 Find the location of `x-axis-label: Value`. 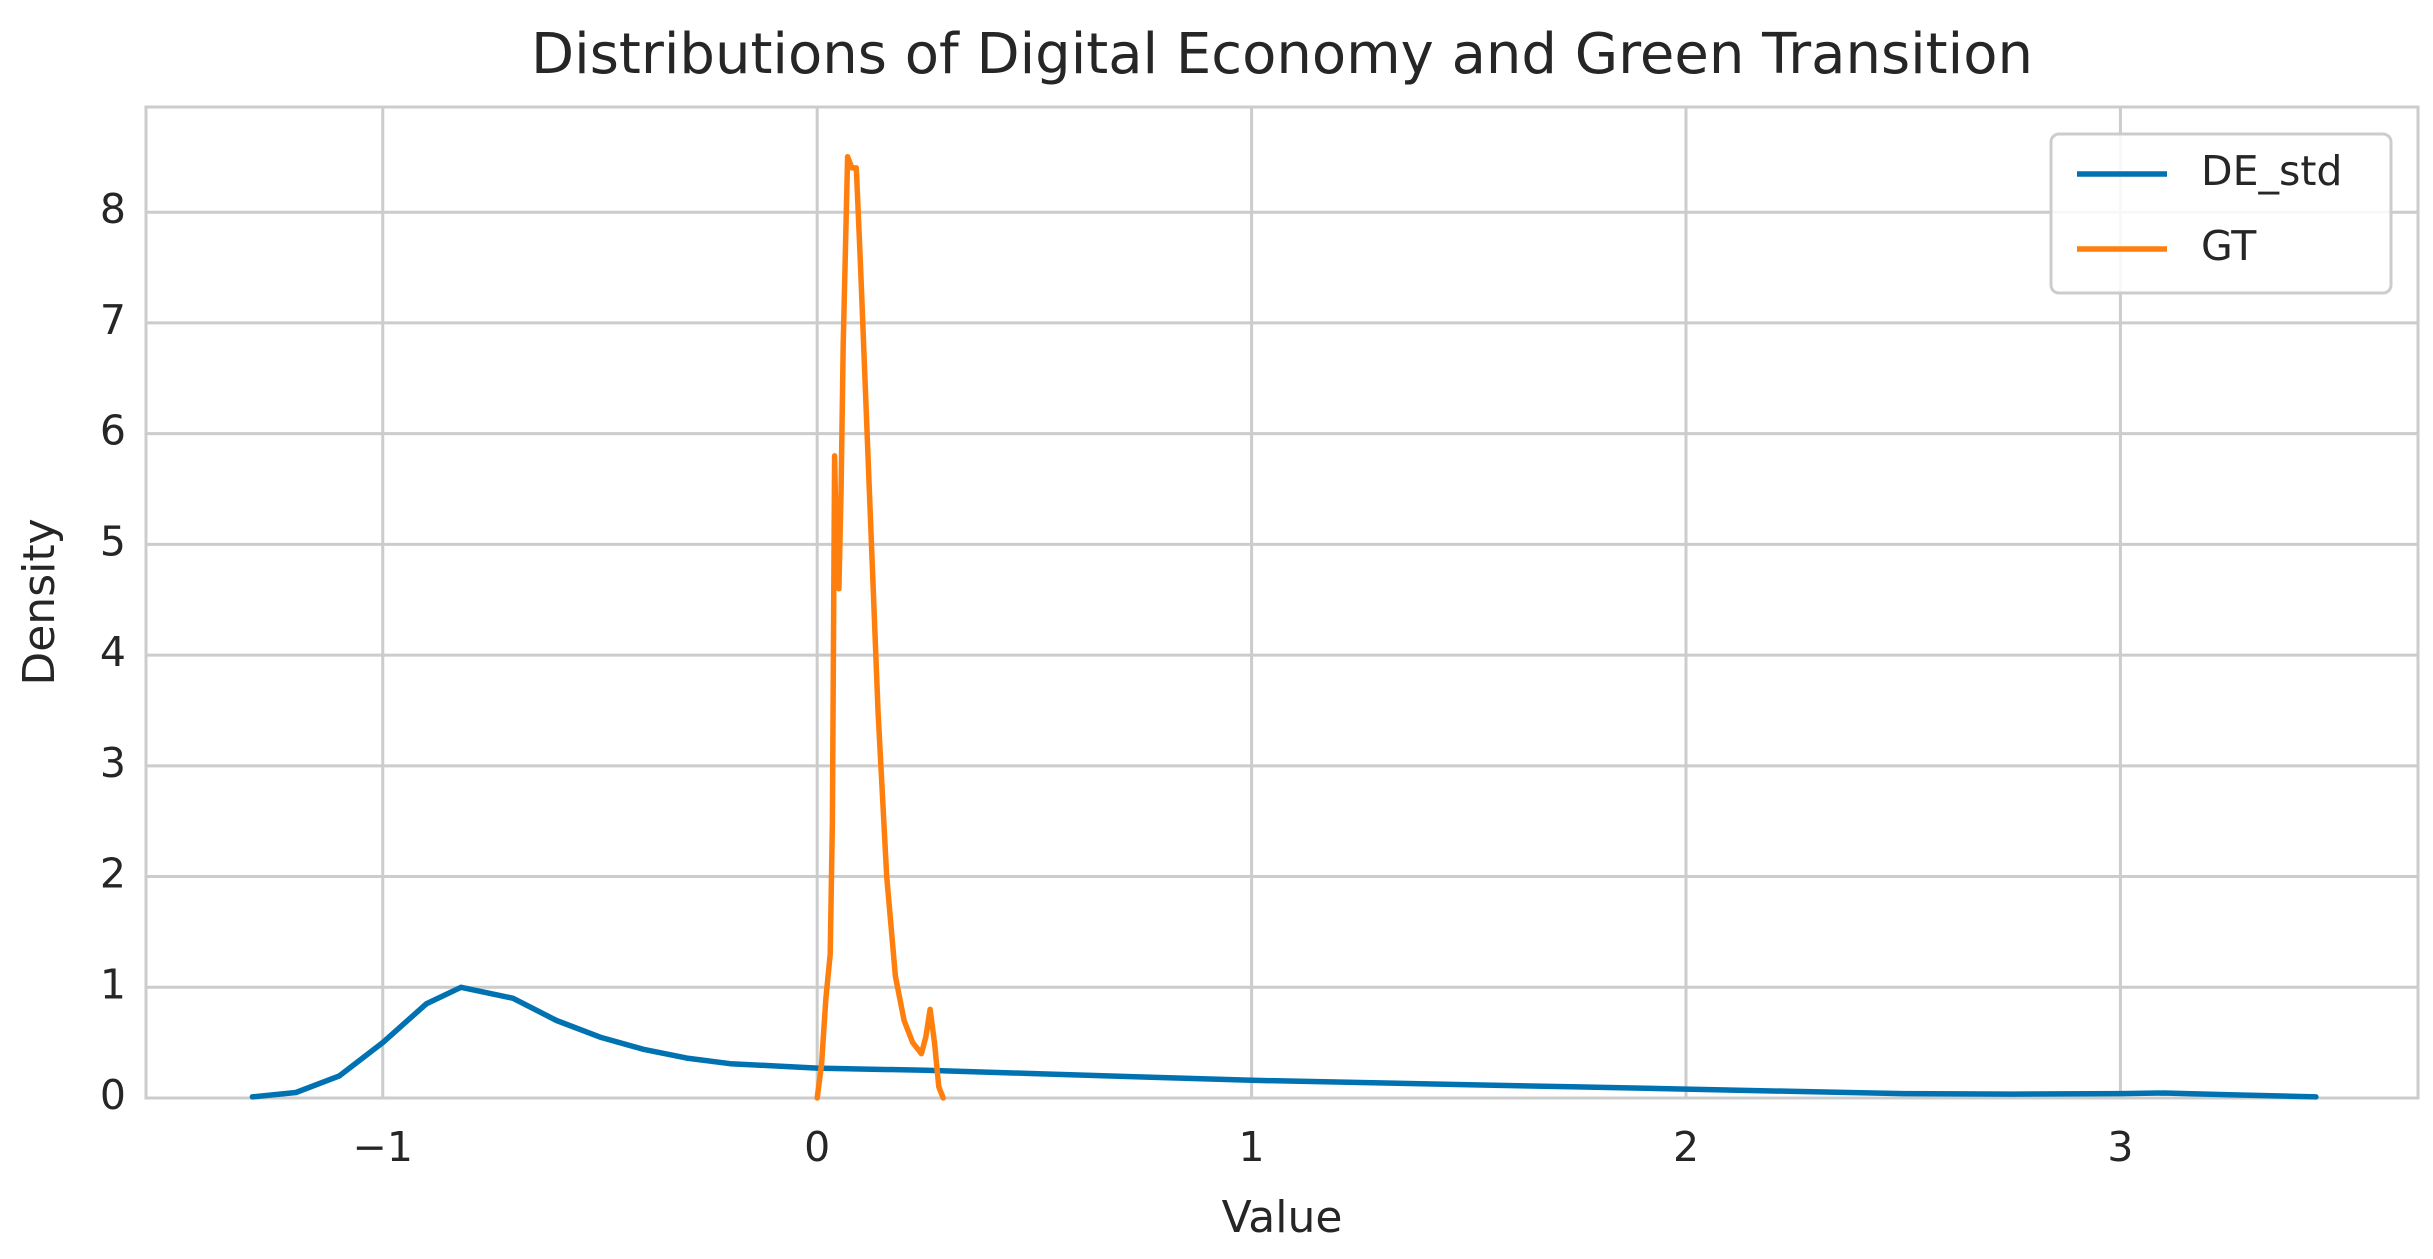

x-axis-label: Value is located at coordinates (1282, 1217).